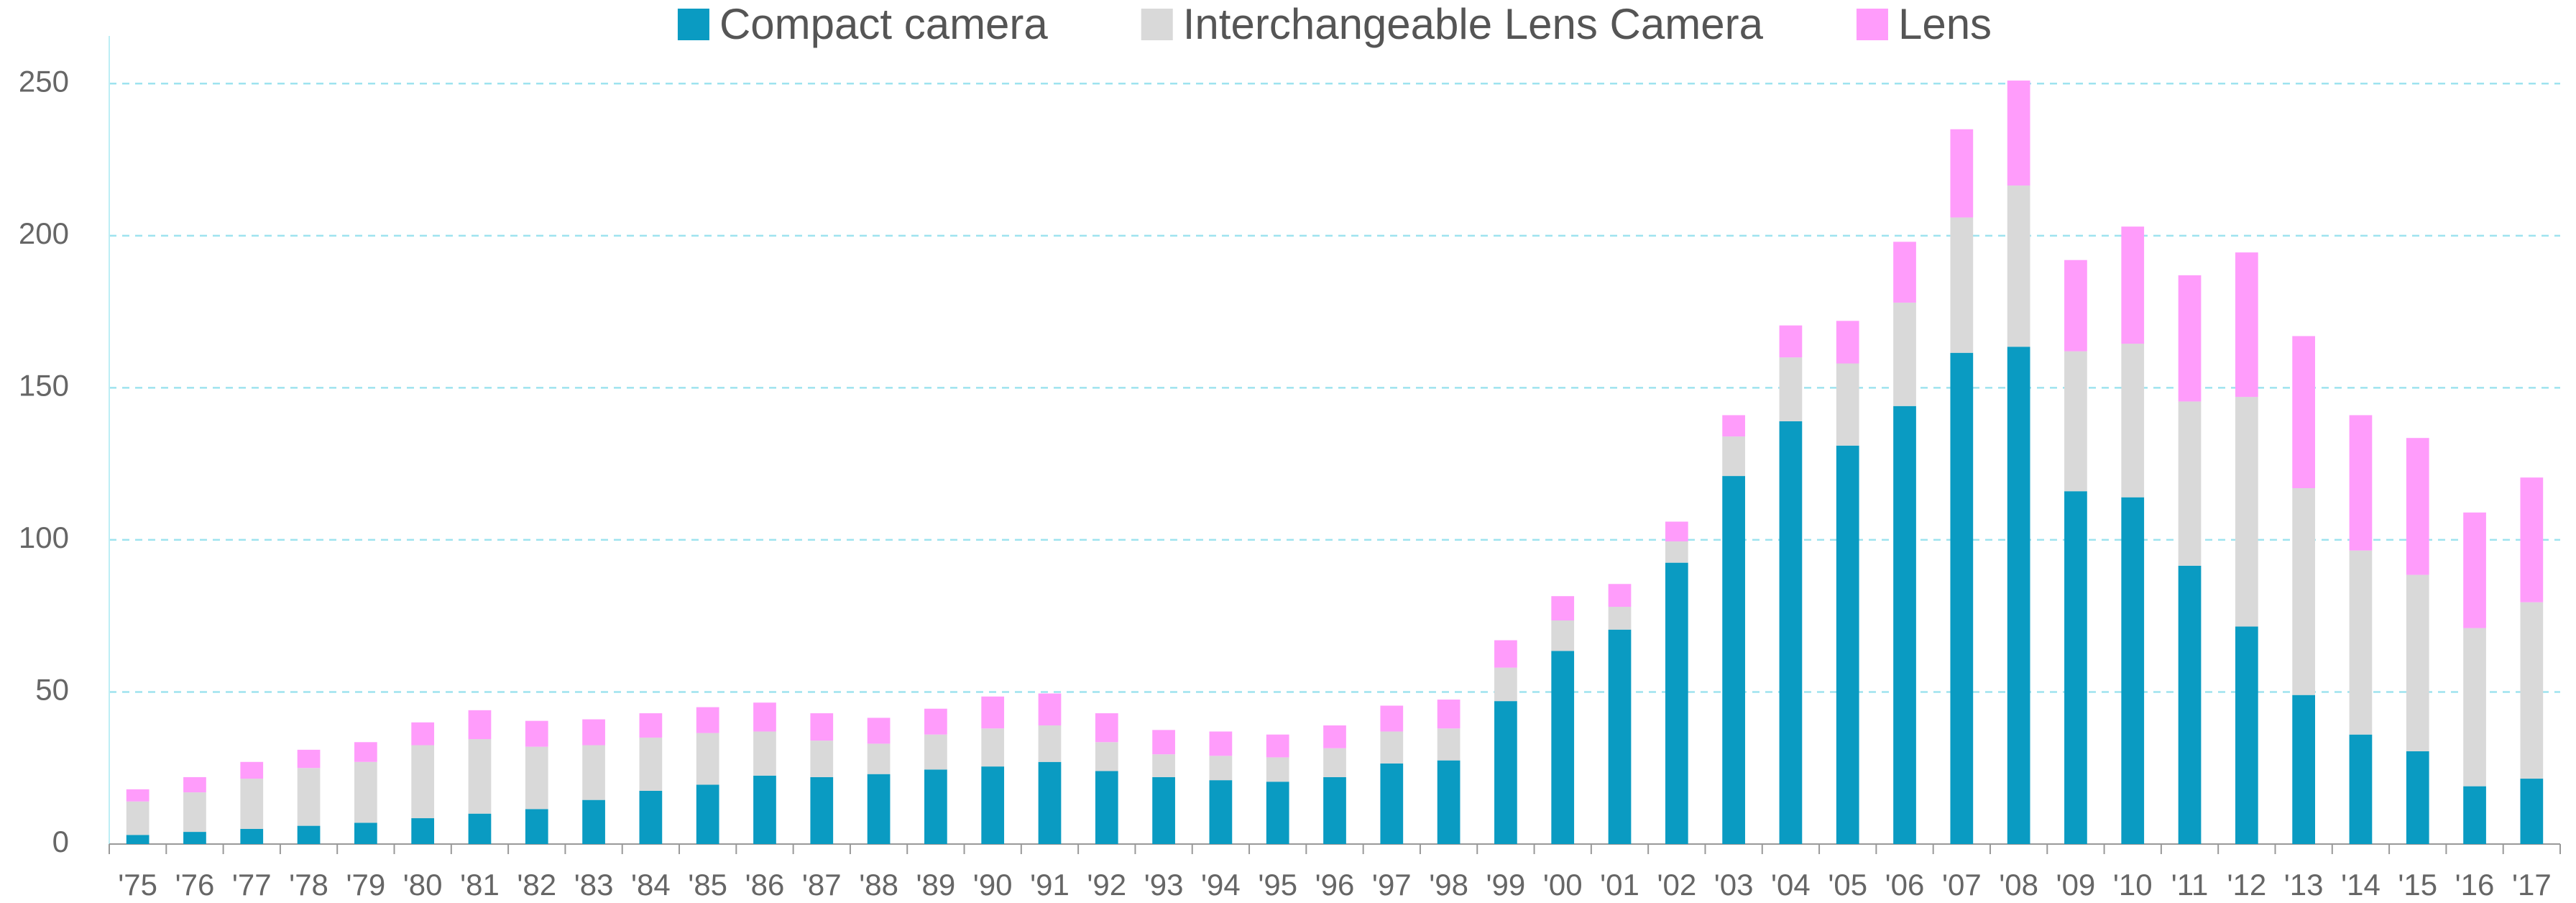 The height and width of the screenshot is (903, 2576). Describe the element at coordinates (1106, 885) in the screenshot. I see `x-tick-label: '92` at that location.